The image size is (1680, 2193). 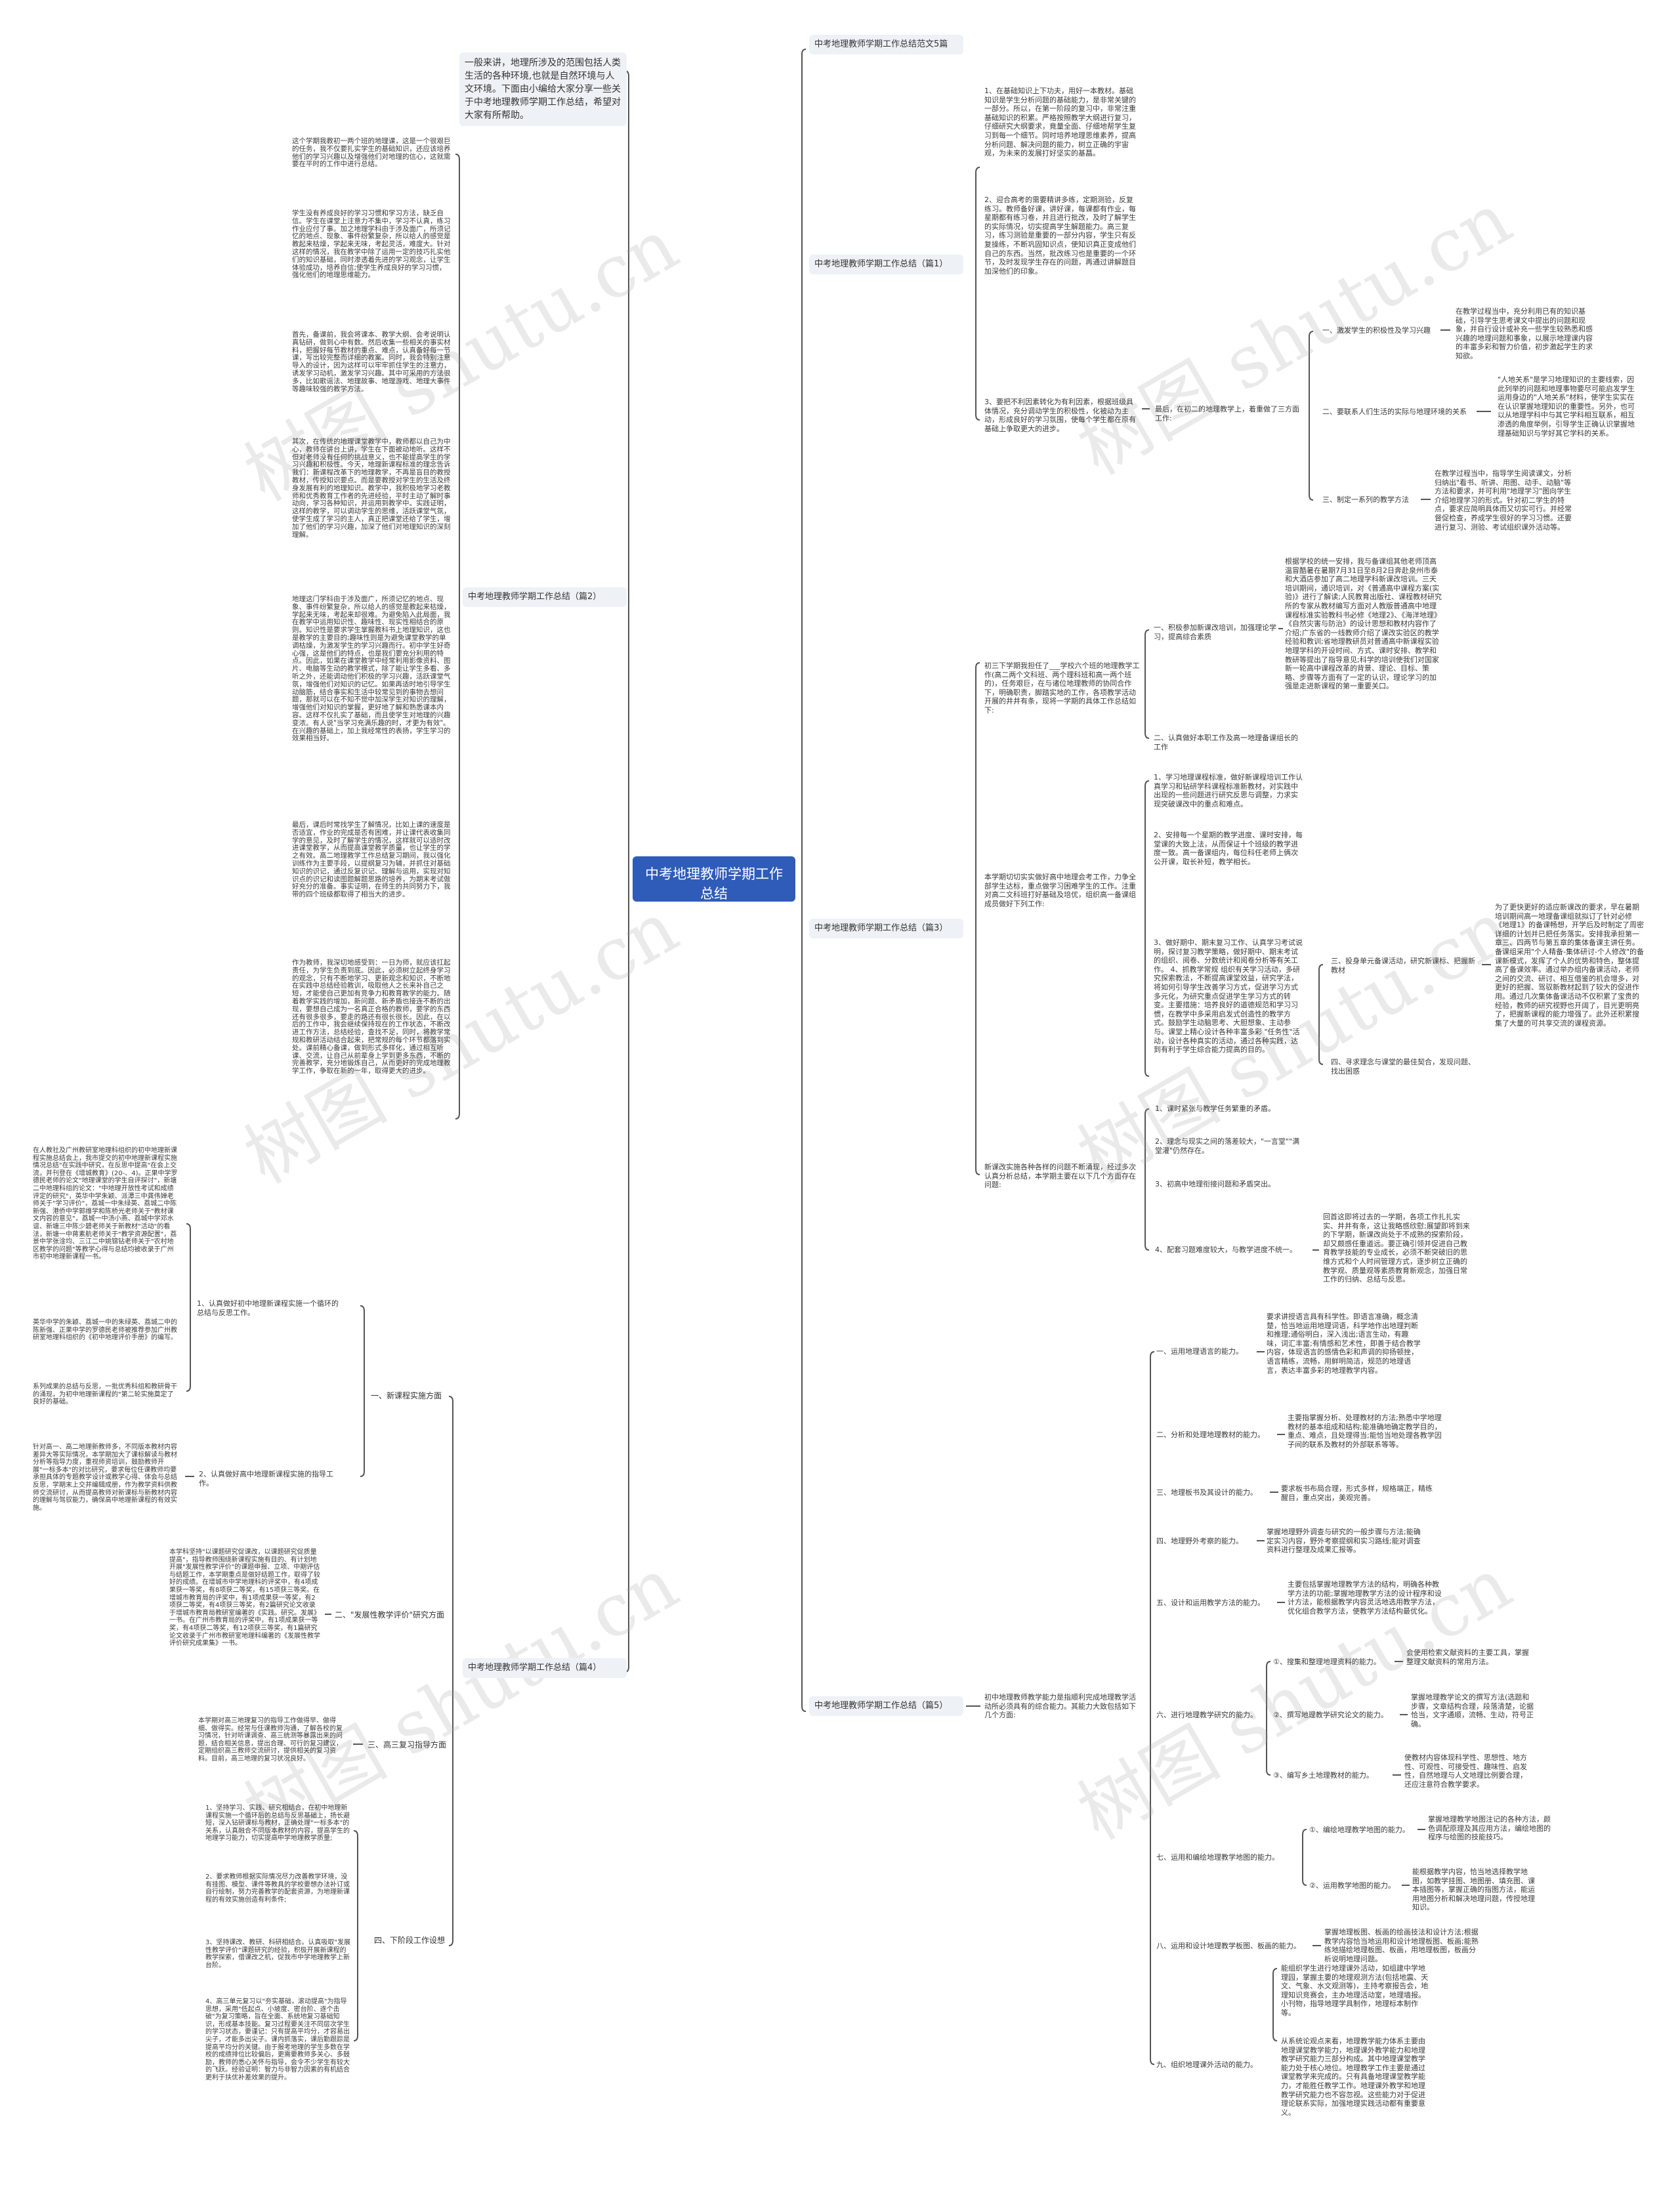 I want to click on branch-p5: 中考地理教师学期工作总结（篇5）, so click(x=886, y=1706).